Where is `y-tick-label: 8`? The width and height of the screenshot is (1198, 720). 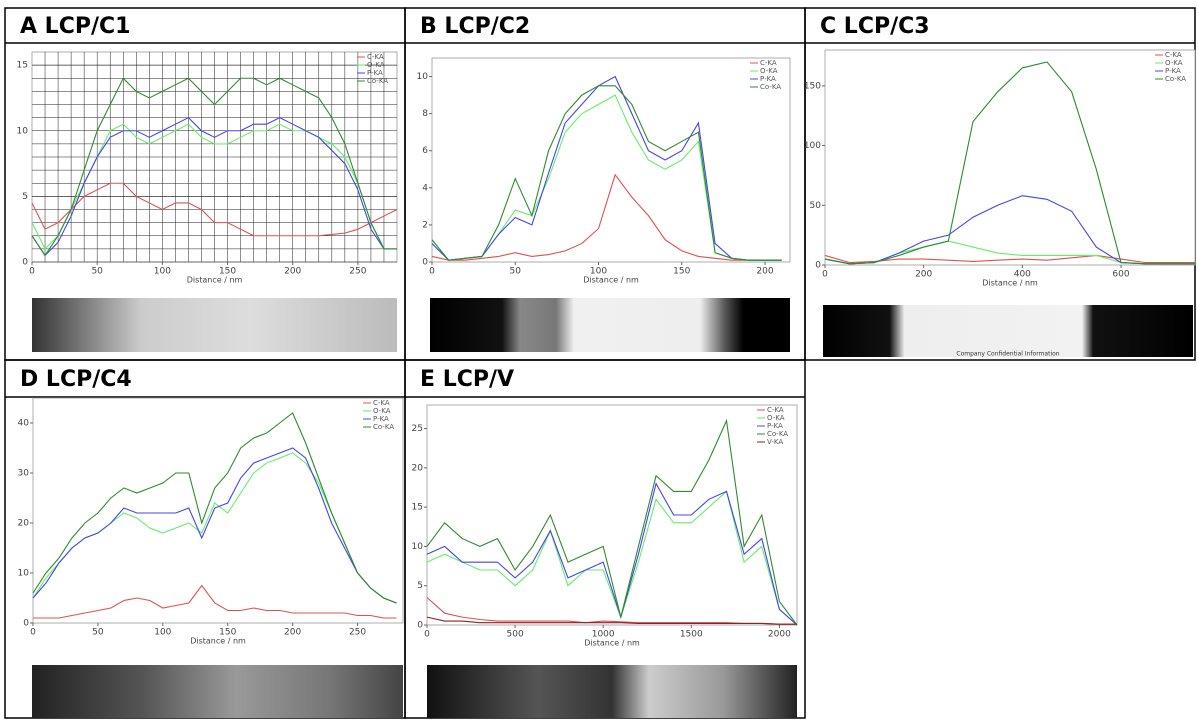 y-tick-label: 8 is located at coordinates (425, 114).